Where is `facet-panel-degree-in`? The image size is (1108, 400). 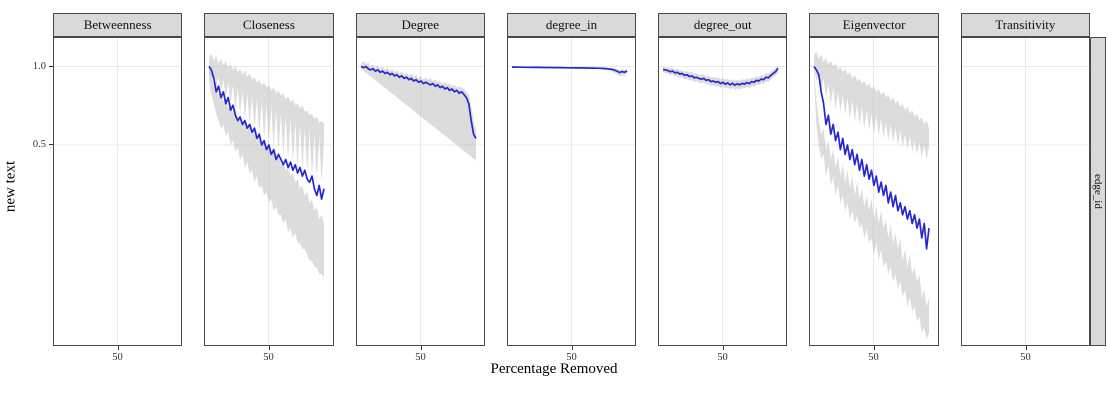
facet-panel-degree-in is located at coordinates (571, 191).